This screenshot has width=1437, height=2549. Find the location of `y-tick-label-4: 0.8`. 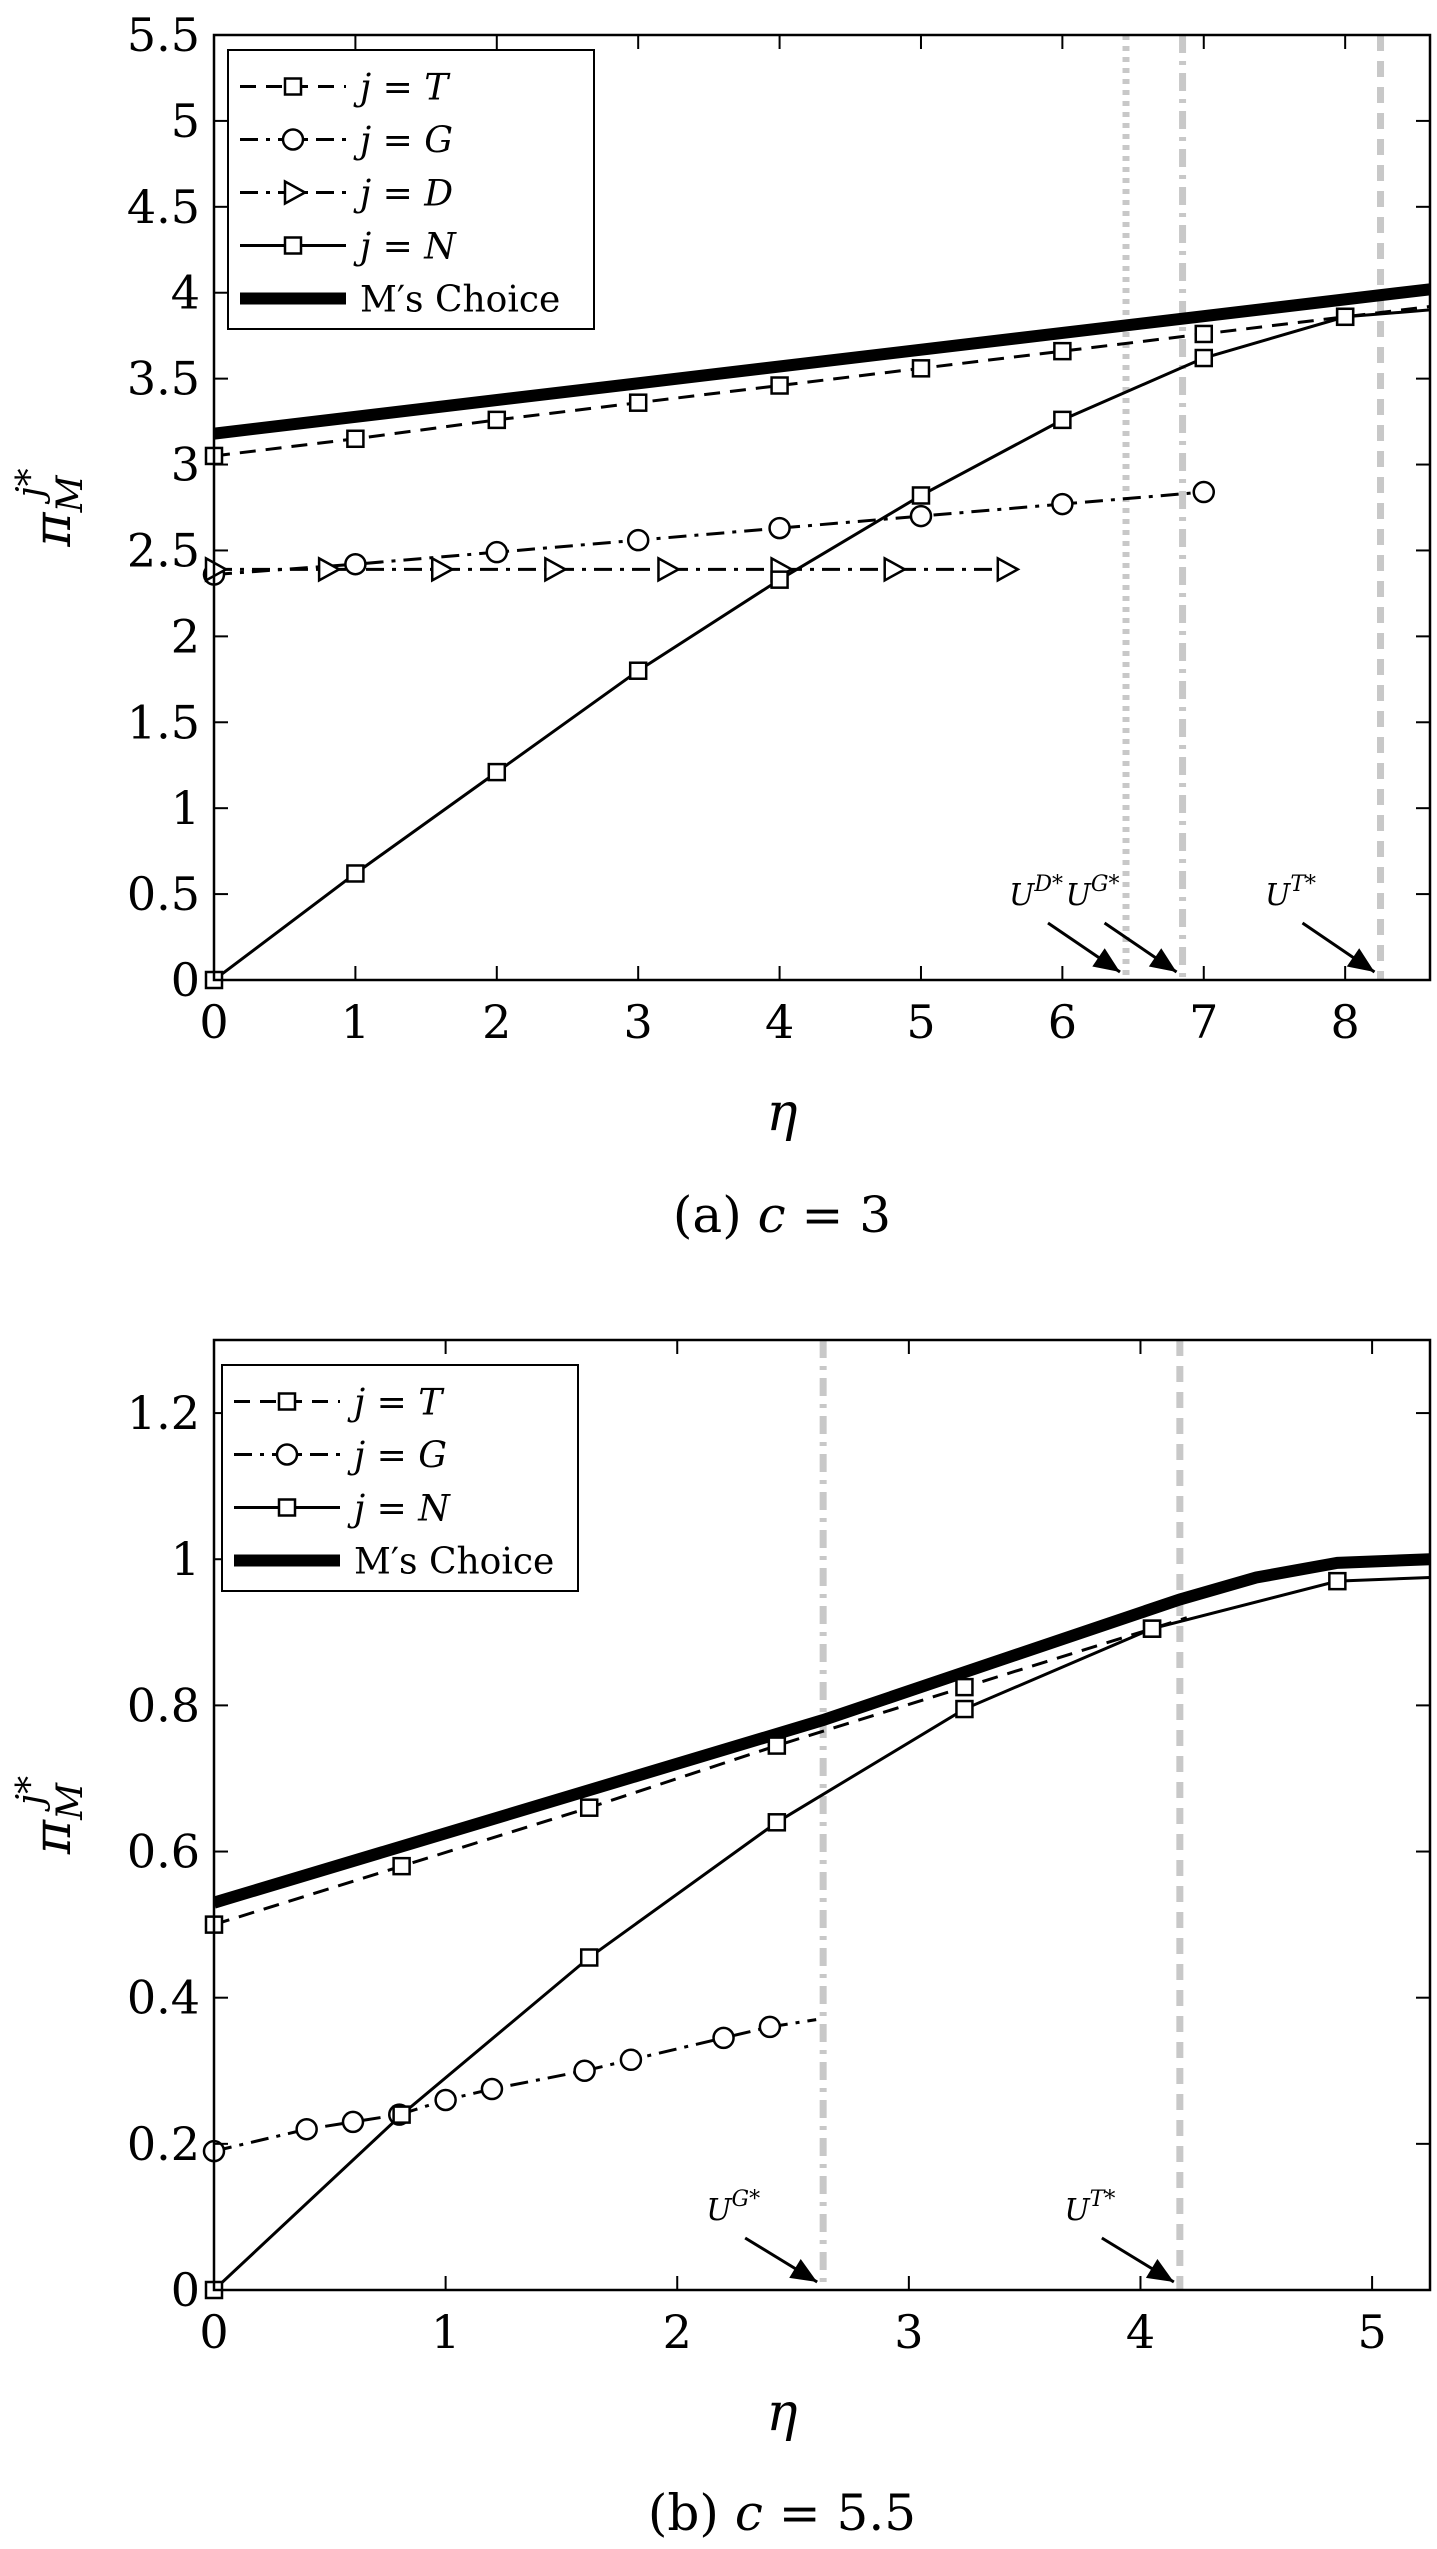

y-tick-label-4: 0.8 is located at coordinates (163, 1705).